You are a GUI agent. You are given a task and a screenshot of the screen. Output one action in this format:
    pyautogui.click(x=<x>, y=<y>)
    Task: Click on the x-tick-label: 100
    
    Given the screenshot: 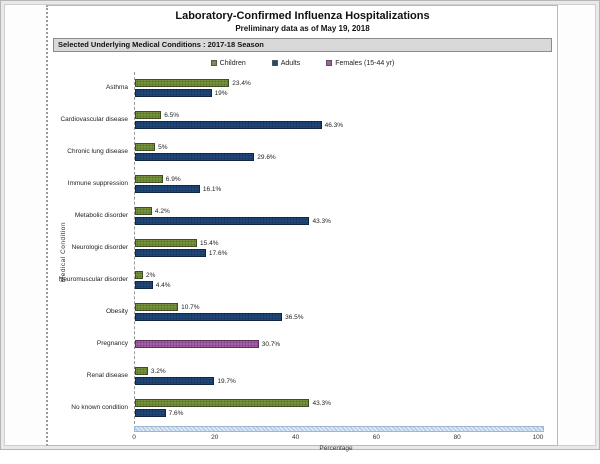 What is the action you would take?
    pyautogui.click(x=538, y=437)
    